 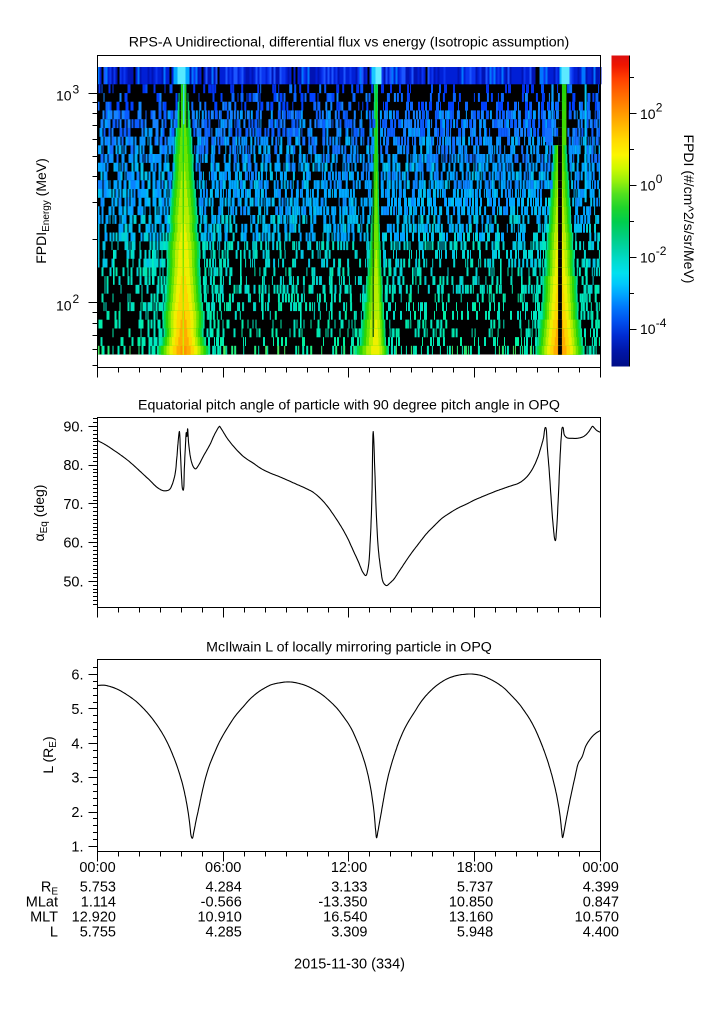 What do you see at coordinates (77, 848) in the screenshot?
I see `svg-text: 1.` at bounding box center [77, 848].